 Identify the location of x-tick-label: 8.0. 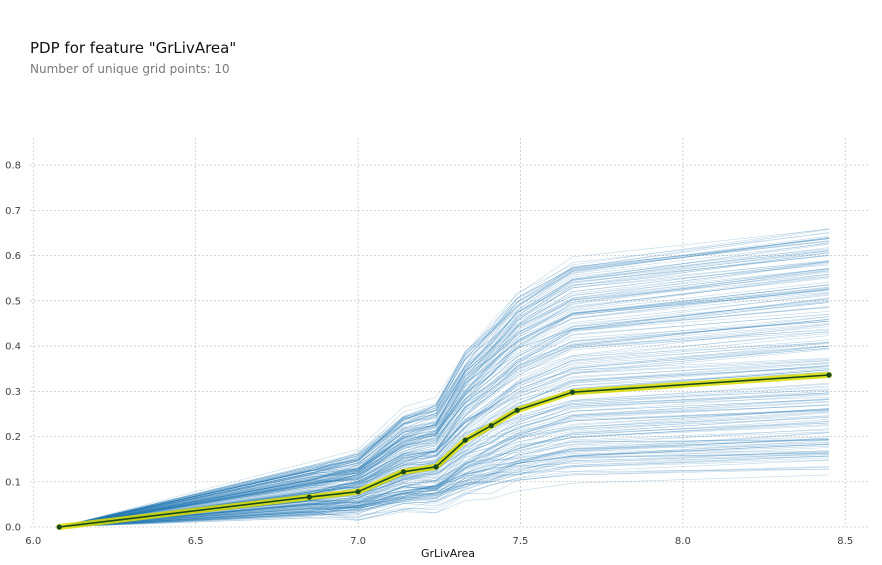
(683, 541).